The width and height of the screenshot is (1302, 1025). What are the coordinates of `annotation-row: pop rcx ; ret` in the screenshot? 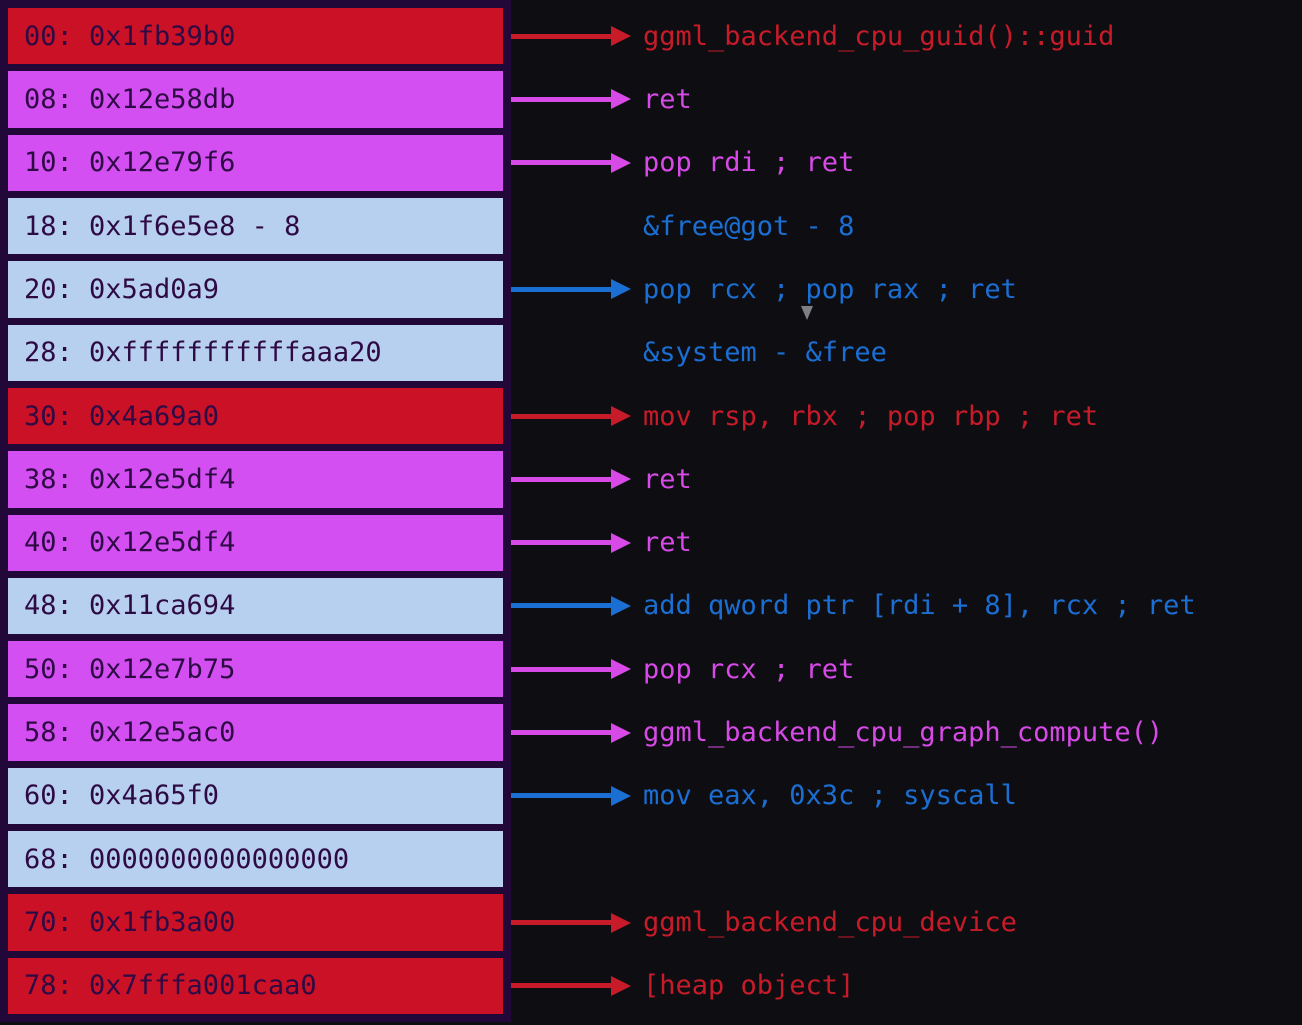 It's located at (906, 669).